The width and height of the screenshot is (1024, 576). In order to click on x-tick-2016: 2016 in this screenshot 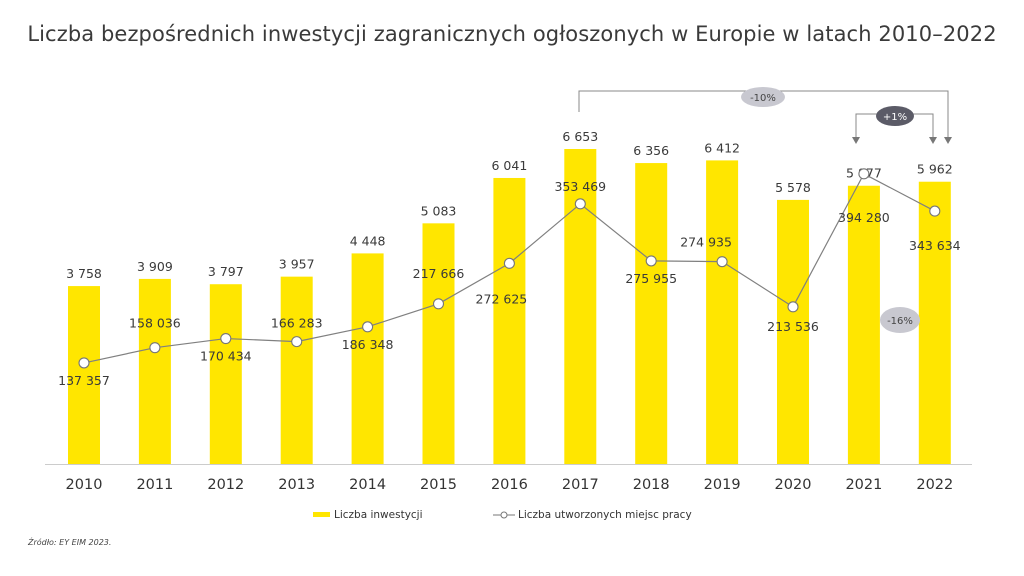, I will do `click(509, 485)`.